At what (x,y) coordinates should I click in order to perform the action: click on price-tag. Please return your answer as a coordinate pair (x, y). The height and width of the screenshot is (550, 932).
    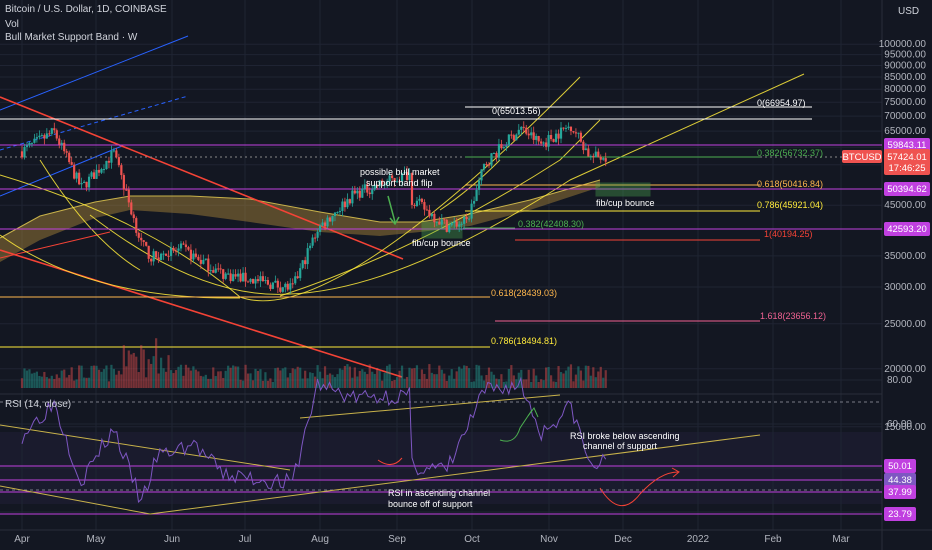
    Looking at the image, I should click on (907, 229).